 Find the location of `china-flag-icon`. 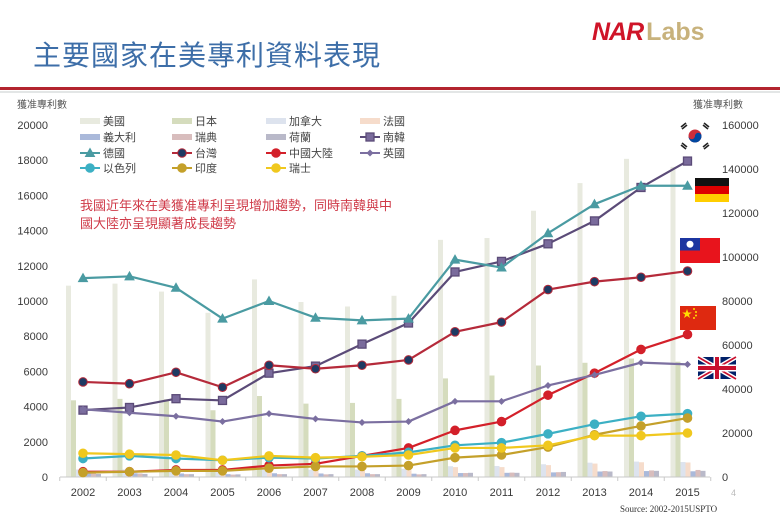

china-flag-icon is located at coordinates (698, 318).